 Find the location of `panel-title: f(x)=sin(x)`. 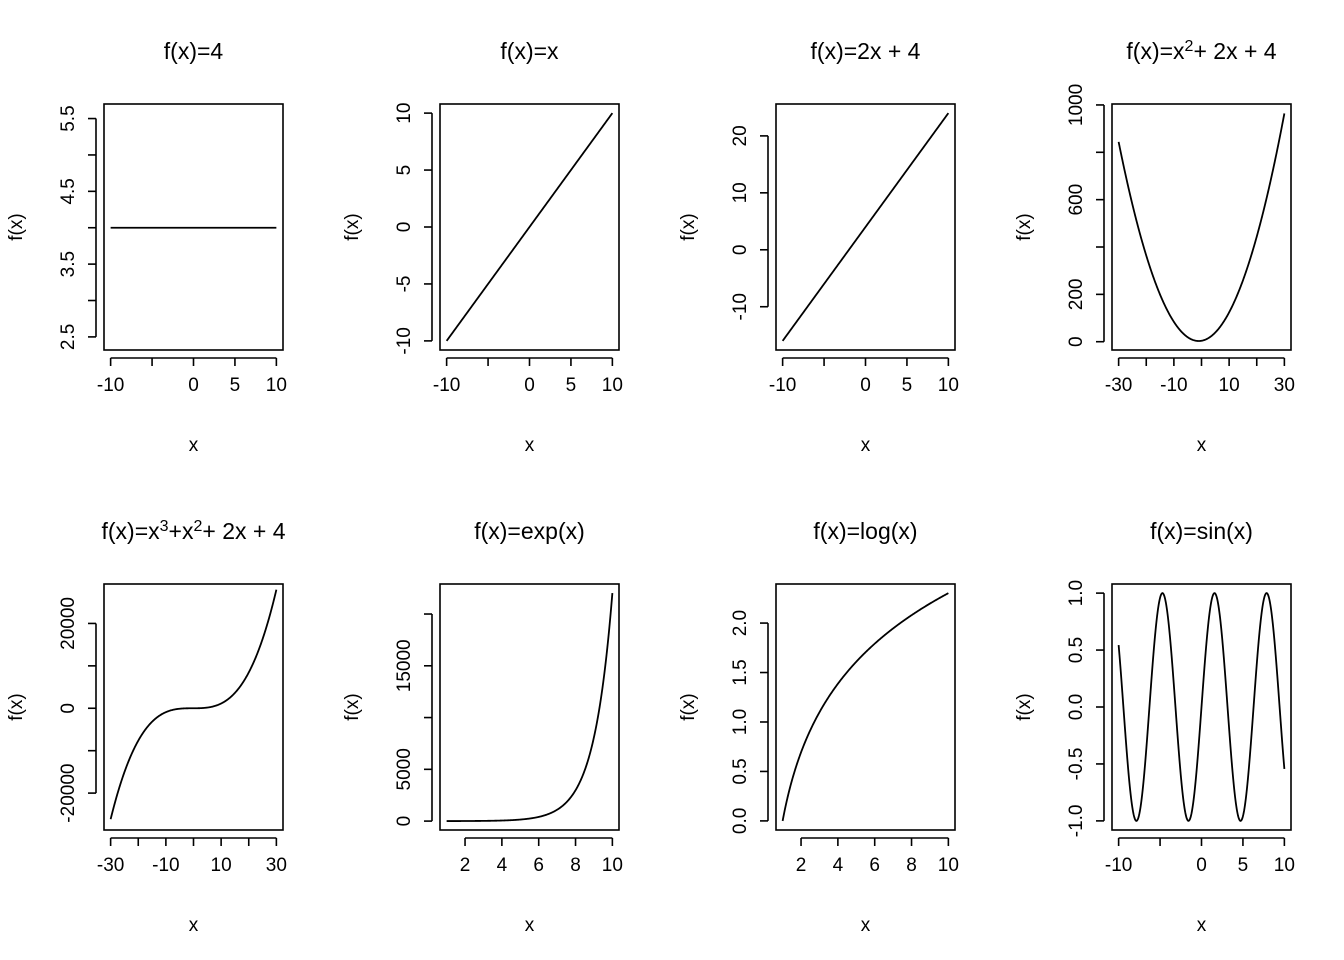

panel-title: f(x)=sin(x) is located at coordinates (1201, 531).